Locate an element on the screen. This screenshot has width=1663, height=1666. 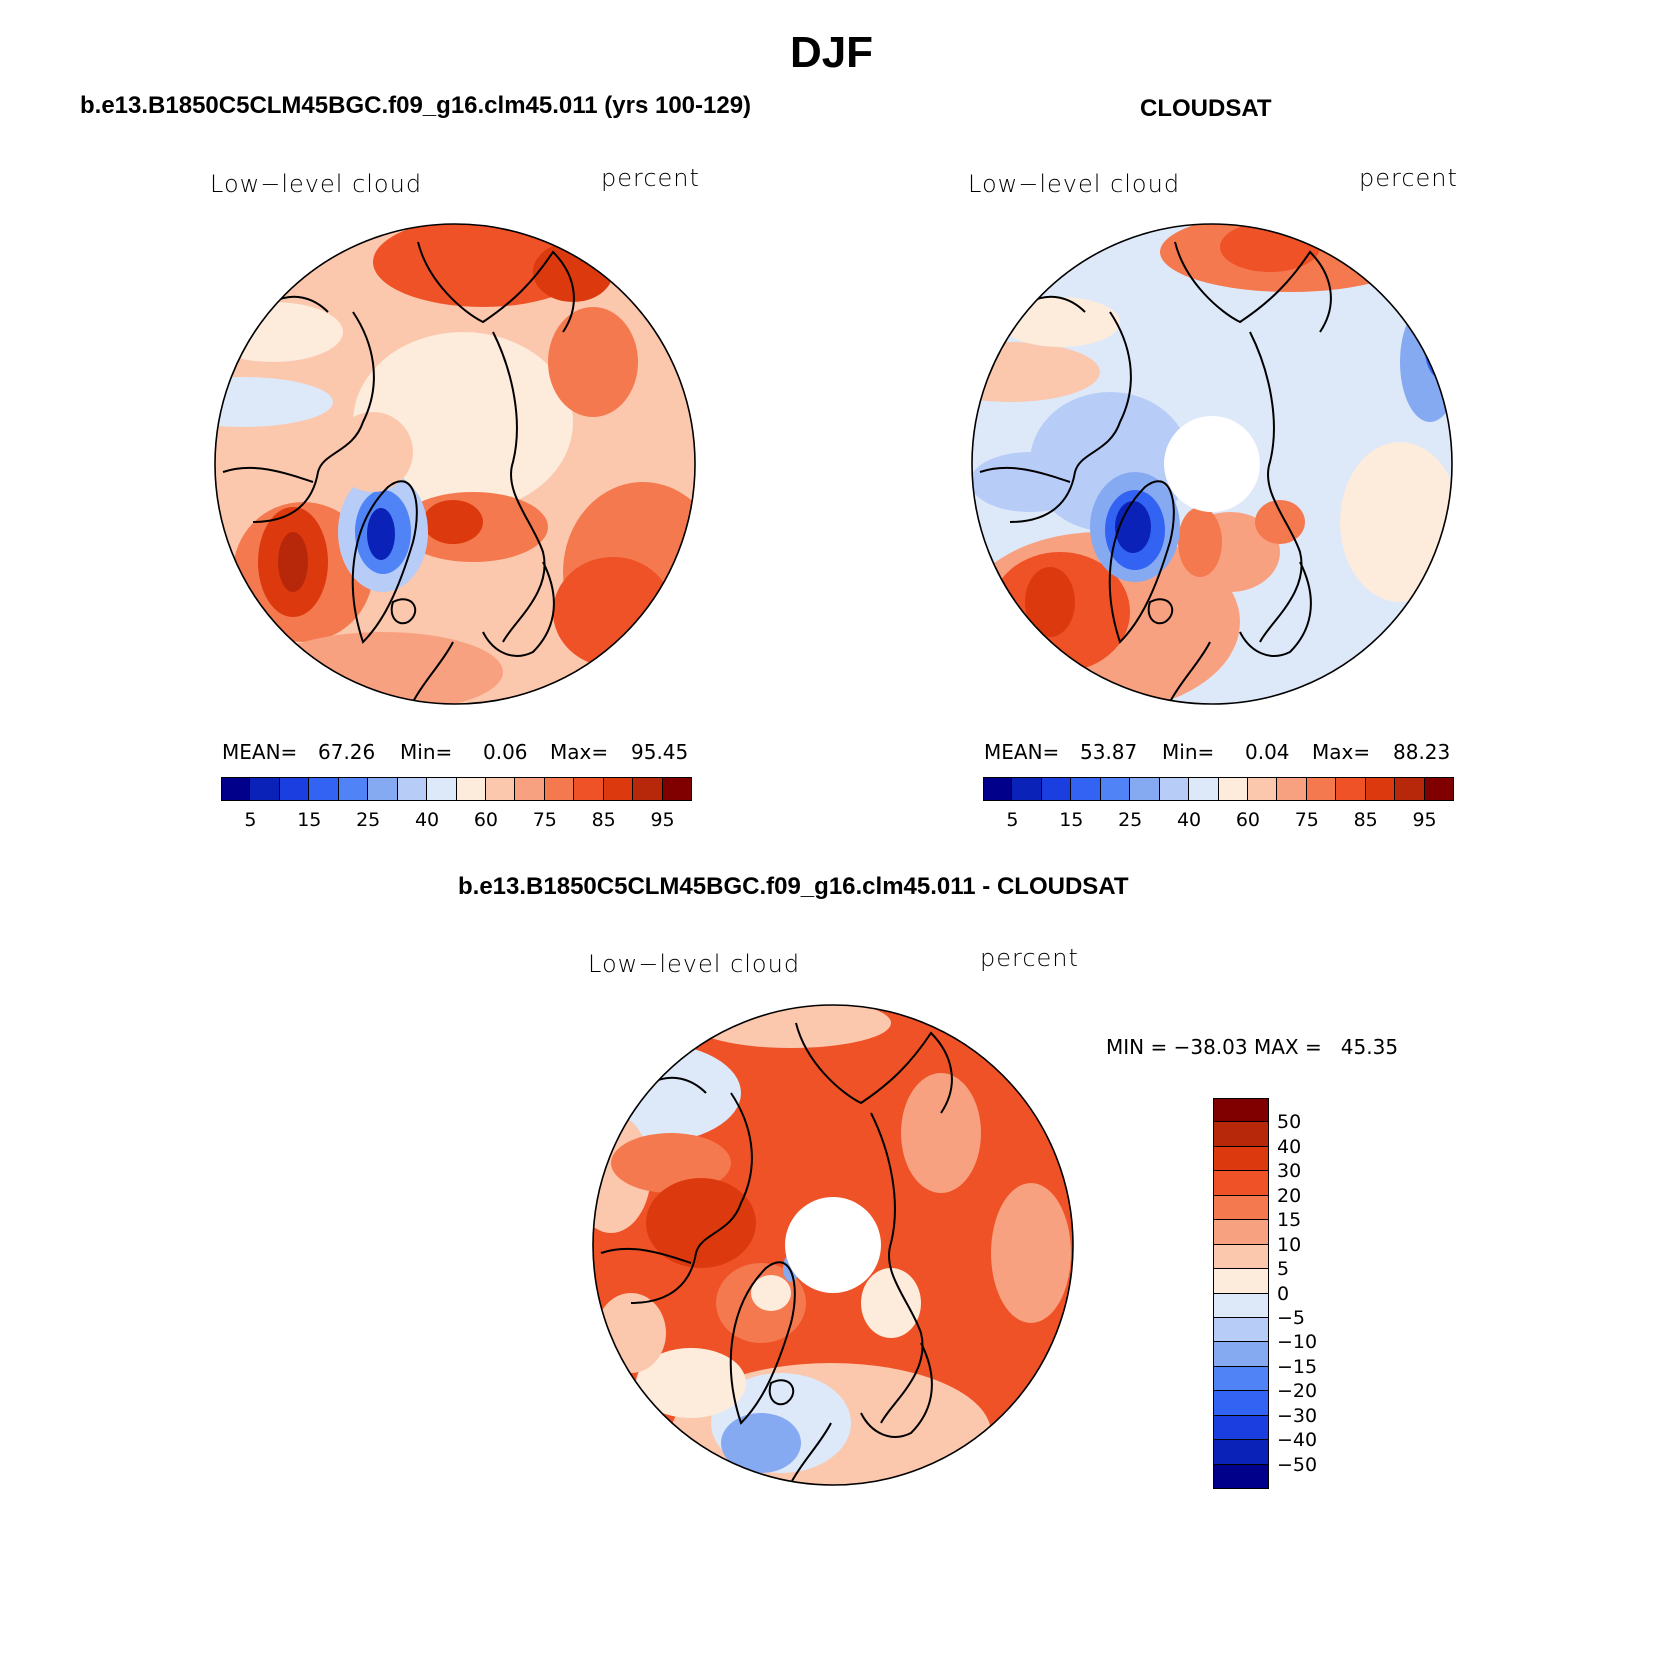
diff-colorbar-tick-label: 20 is located at coordinates (1289, 1195).